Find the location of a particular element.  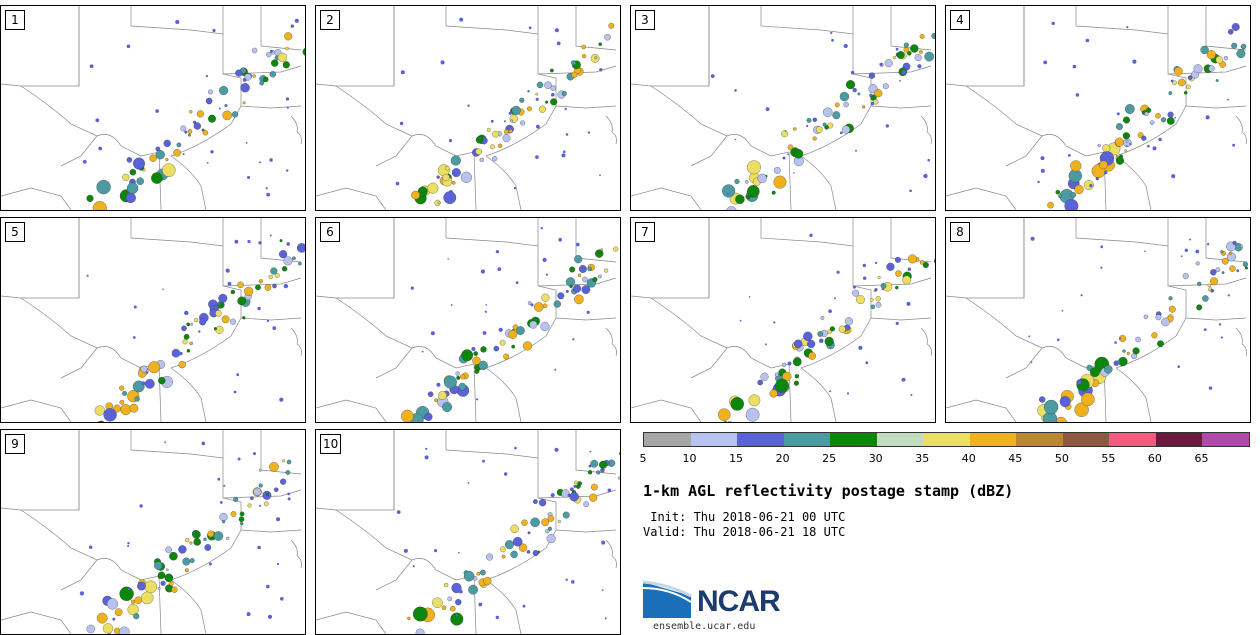

colorbar-tick-label: 30 is located at coordinates (875, 458).